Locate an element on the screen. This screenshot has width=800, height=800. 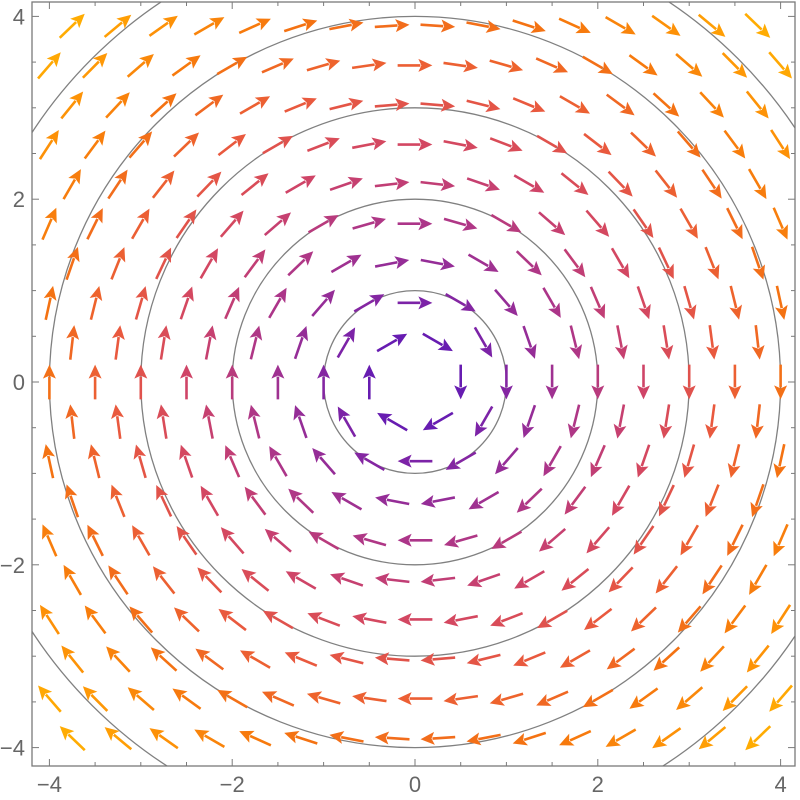
y-tick-label: 0 is located at coordinates (19, 382).